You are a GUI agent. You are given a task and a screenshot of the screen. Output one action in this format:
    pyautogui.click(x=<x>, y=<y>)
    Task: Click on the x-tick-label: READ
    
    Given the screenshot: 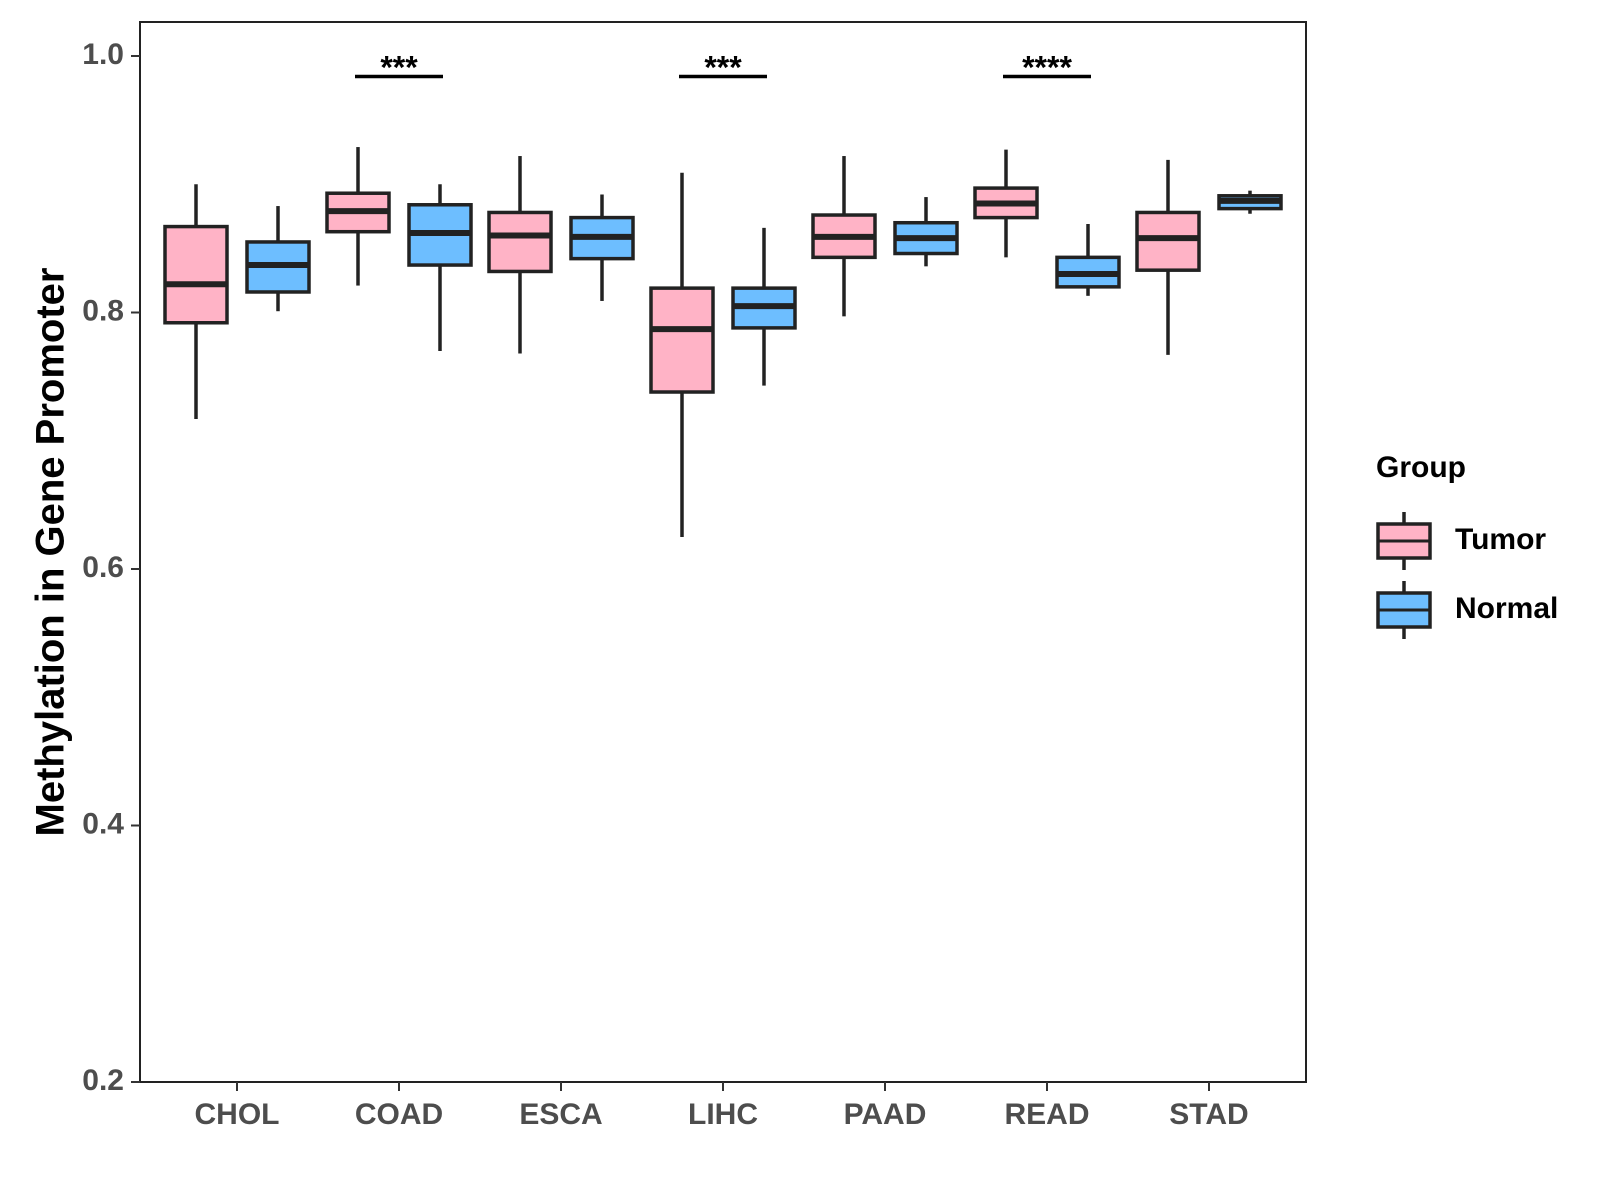 What is the action you would take?
    pyautogui.click(x=1046, y=1114)
    